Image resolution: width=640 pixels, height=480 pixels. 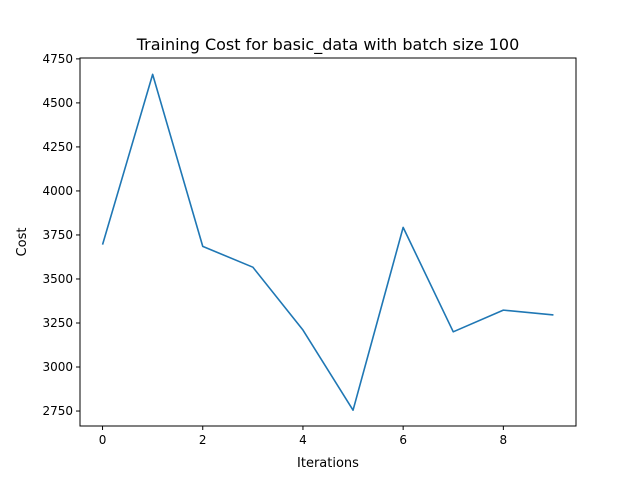 I want to click on y-tick-label: 2750, so click(x=57, y=411).